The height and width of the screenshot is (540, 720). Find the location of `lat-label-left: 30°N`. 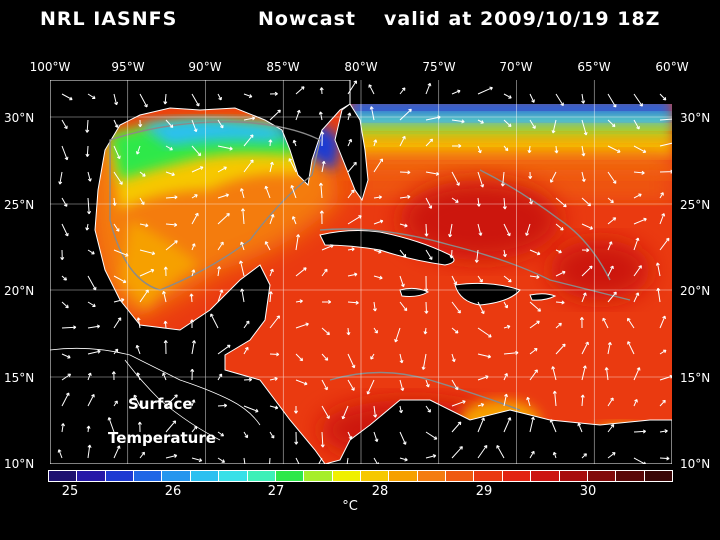

lat-label-left: 30°N is located at coordinates (19, 118).